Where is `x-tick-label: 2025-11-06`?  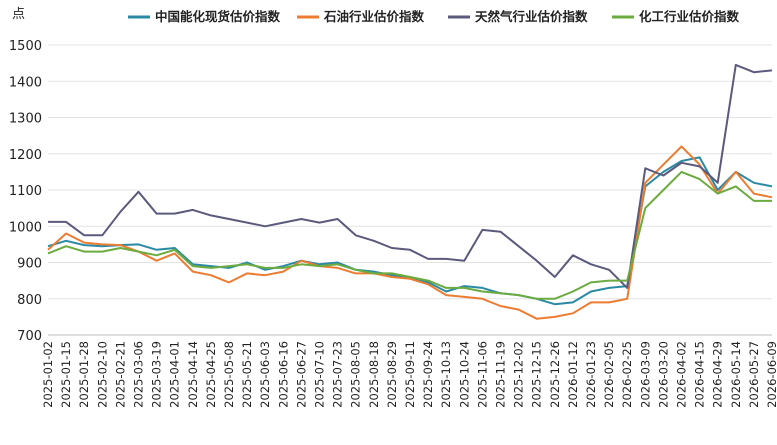 x-tick-label: 2025-11-06 is located at coordinates (482, 374).